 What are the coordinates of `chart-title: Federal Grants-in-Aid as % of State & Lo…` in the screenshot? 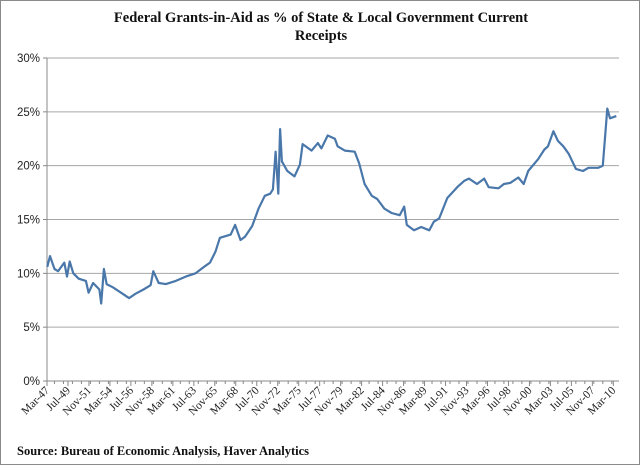 It's located at (320, 27).